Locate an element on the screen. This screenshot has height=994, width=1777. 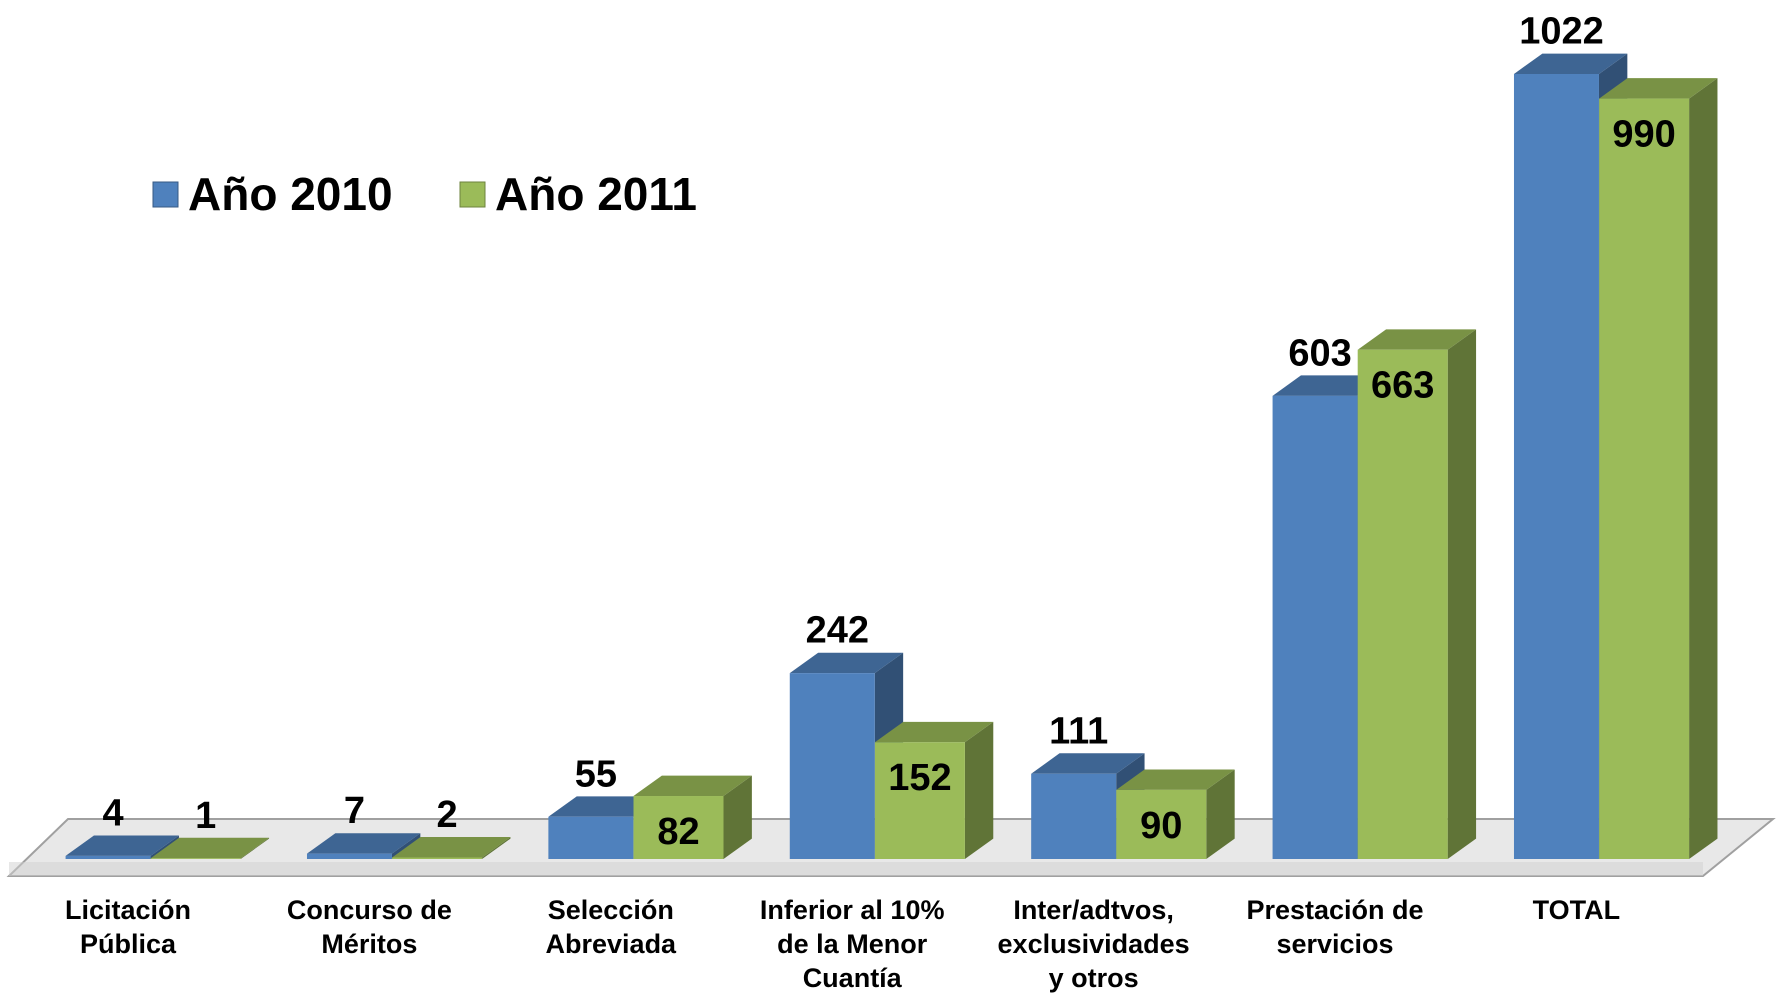
data-label: 4 is located at coordinates (113, 813).